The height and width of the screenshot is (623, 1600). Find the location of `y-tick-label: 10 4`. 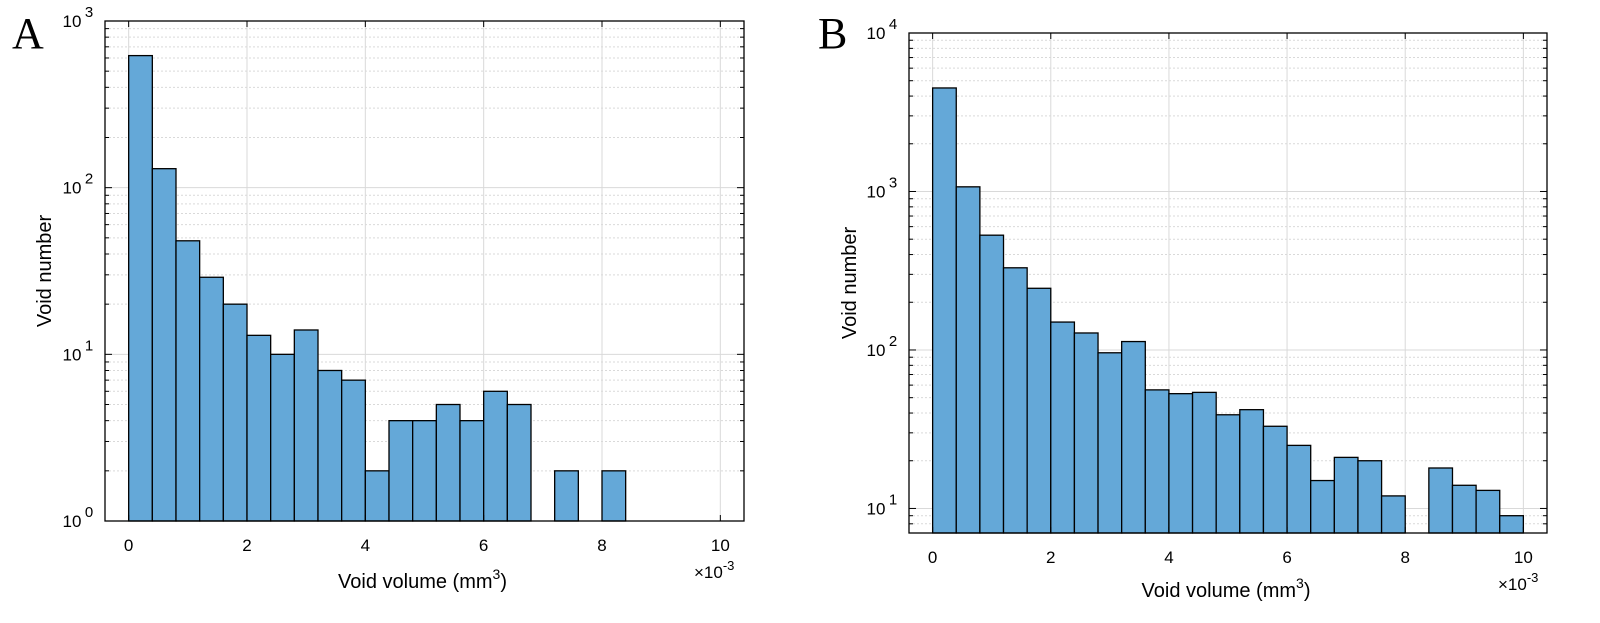

y-tick-label: 10 4 is located at coordinates (882, 29).